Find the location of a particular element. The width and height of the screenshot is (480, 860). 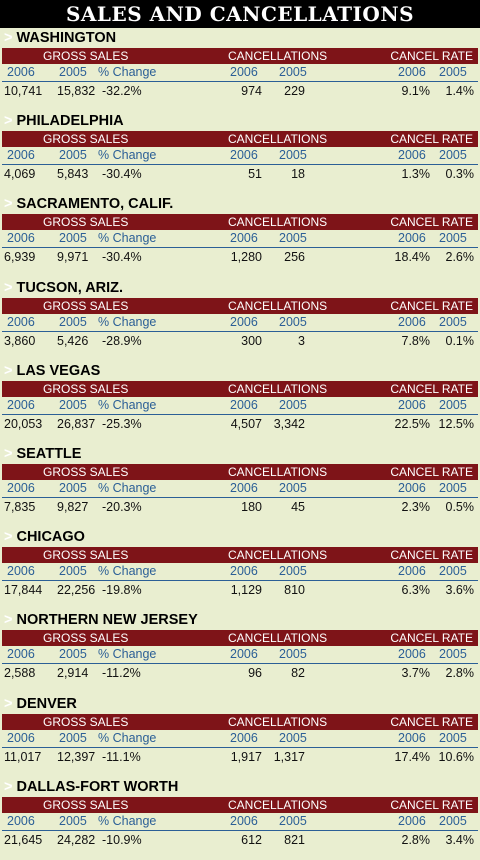

gross-sales-2005-value: 9,827 is located at coordinates (73, 506).